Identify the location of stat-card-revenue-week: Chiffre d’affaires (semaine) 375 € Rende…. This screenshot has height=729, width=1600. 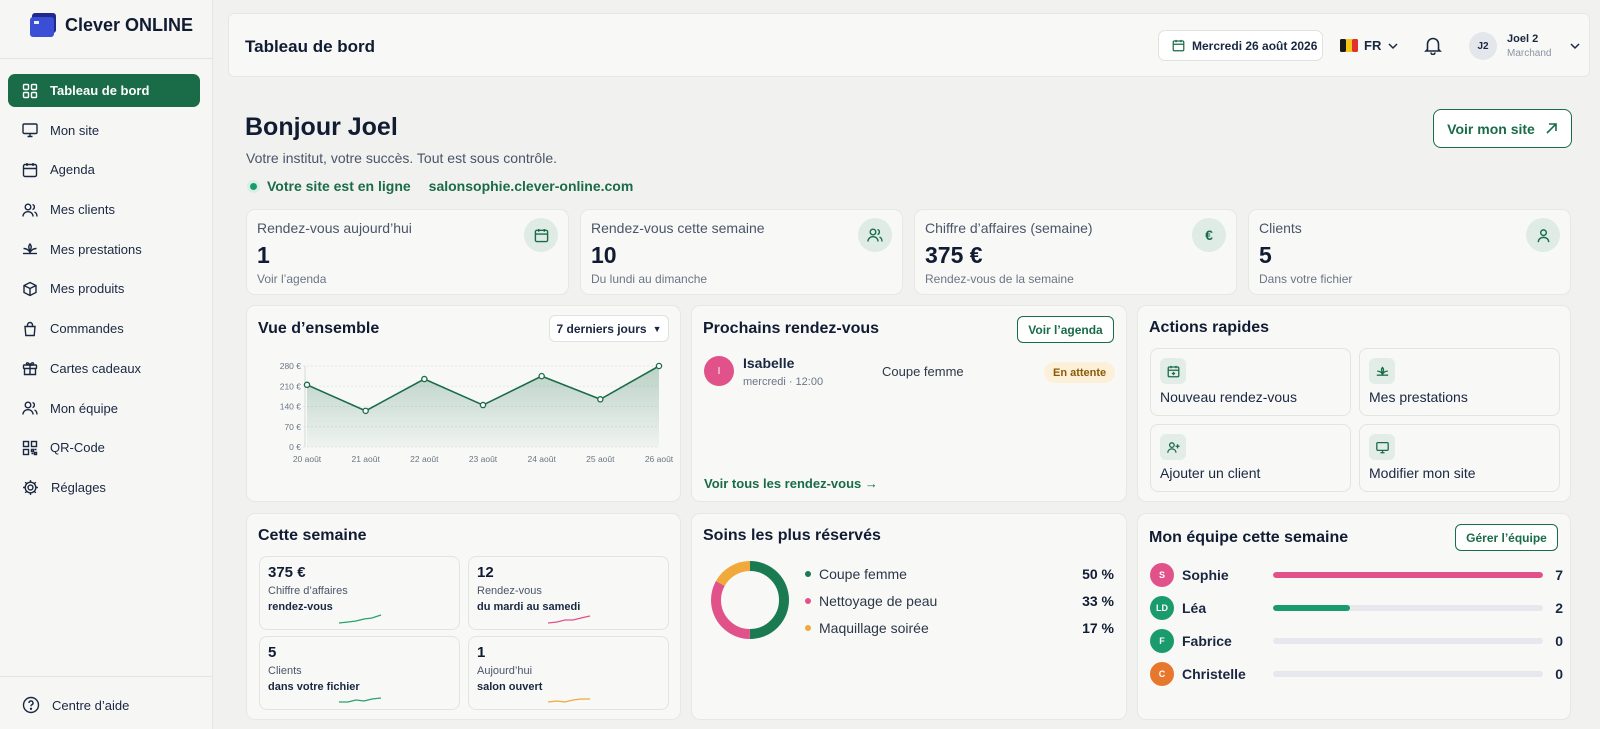
(1075, 252).